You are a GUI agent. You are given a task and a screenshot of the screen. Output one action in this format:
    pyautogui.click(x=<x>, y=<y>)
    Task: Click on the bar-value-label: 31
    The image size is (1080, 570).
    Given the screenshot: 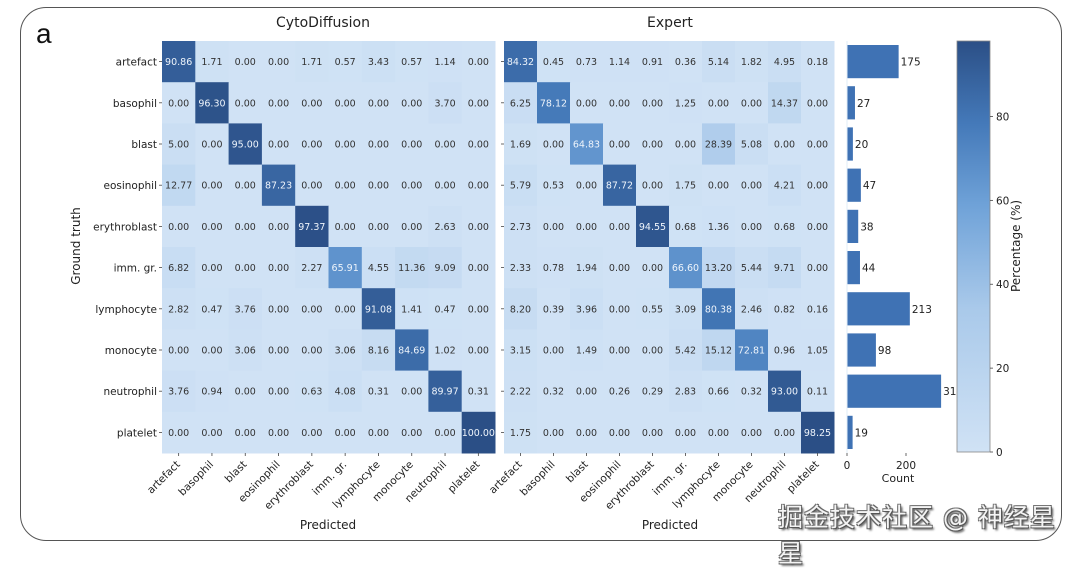 What is the action you would take?
    pyautogui.click(x=949, y=392)
    